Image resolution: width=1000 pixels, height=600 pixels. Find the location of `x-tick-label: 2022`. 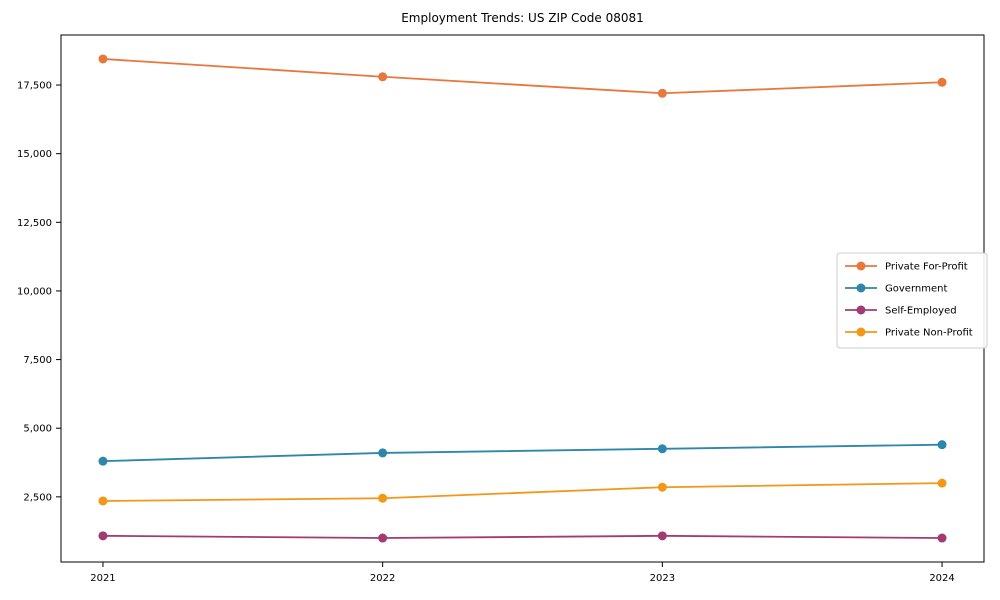

x-tick-label: 2022 is located at coordinates (382, 578).